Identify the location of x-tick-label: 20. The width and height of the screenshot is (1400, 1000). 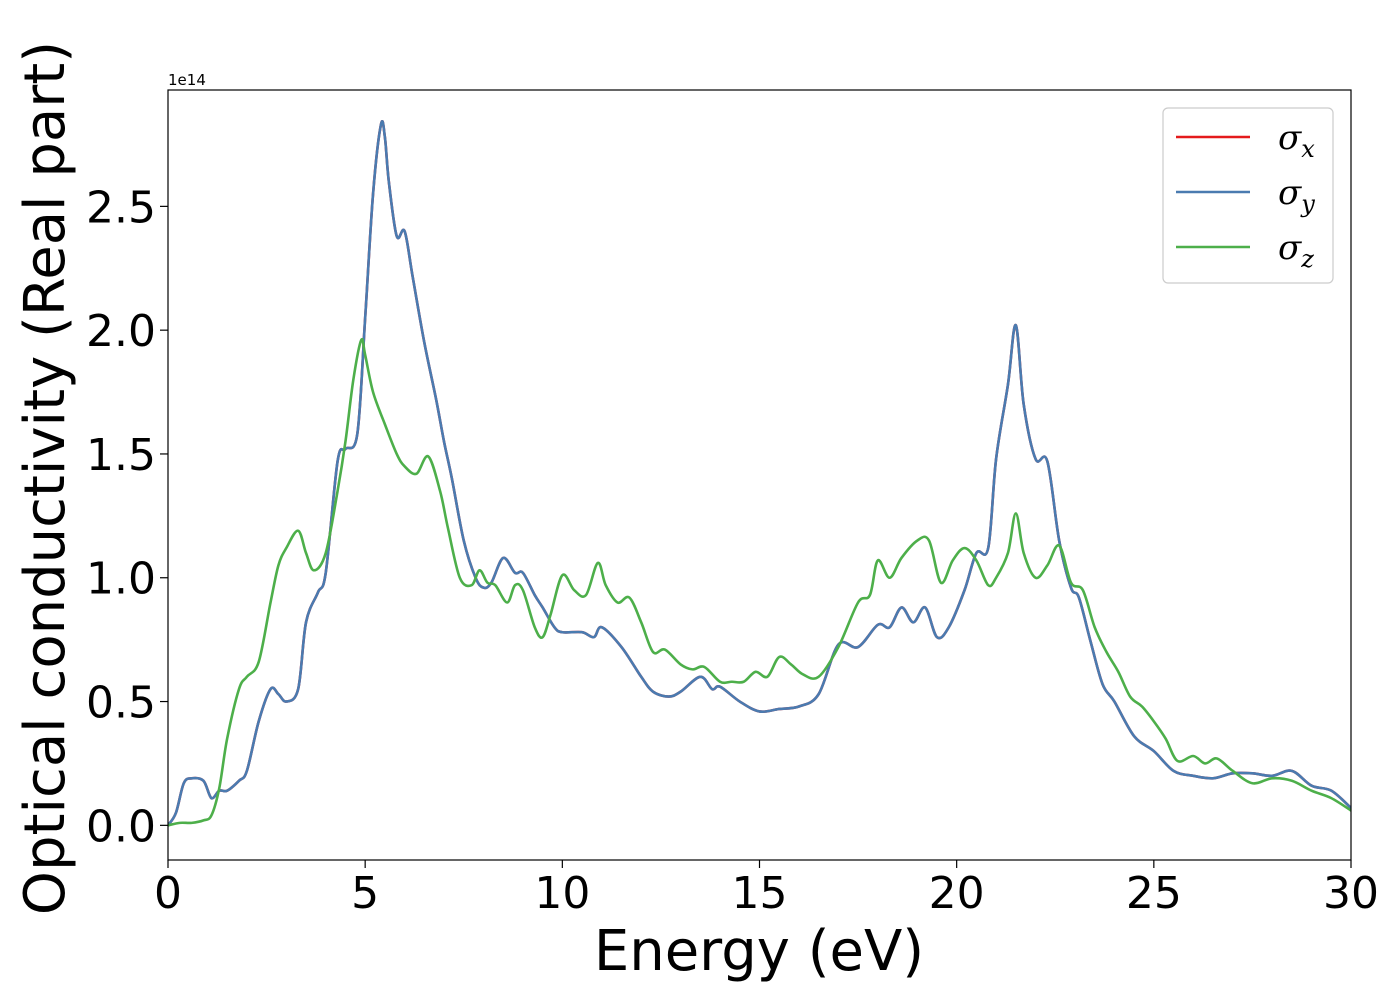
(957, 893).